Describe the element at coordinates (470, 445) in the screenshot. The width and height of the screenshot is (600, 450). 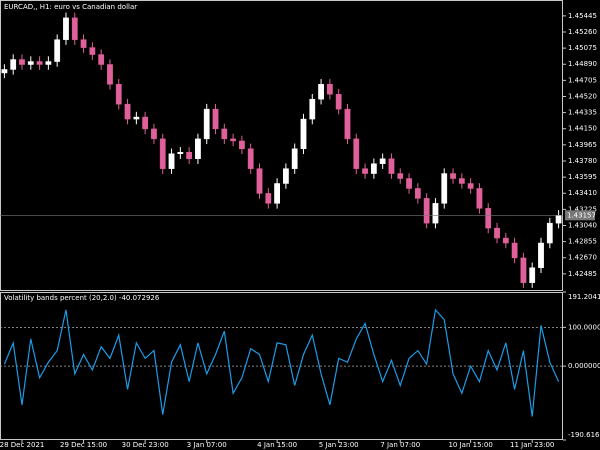
I see `x-tick-label: 10 Jan 15:00` at that location.